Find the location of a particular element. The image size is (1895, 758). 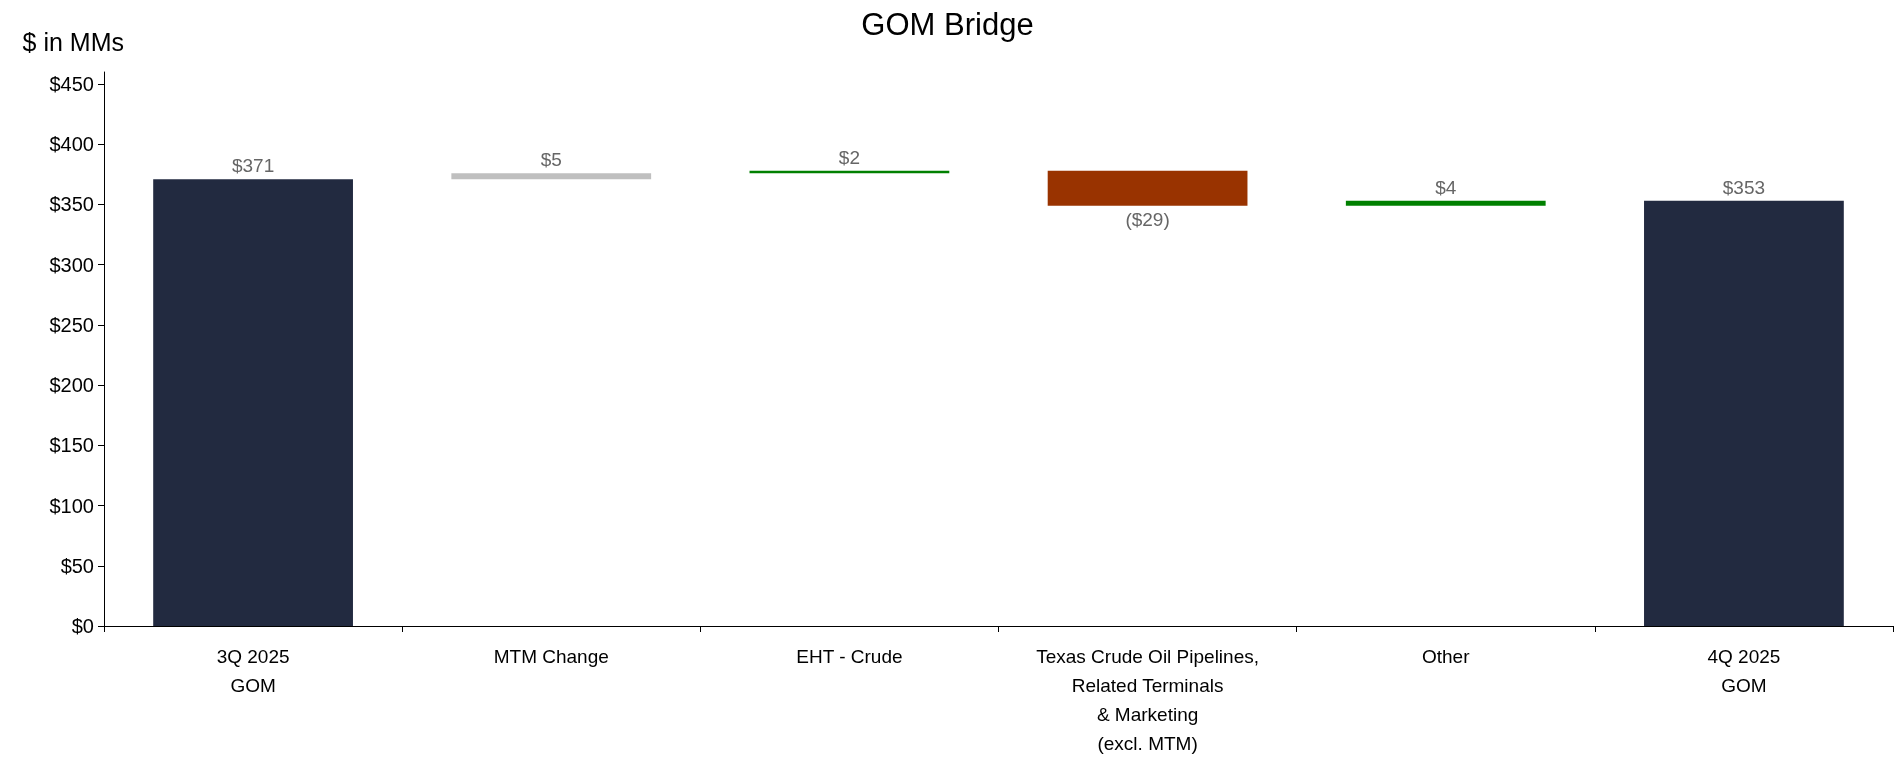

x-tick-label: MTM Change is located at coordinates (551, 656).